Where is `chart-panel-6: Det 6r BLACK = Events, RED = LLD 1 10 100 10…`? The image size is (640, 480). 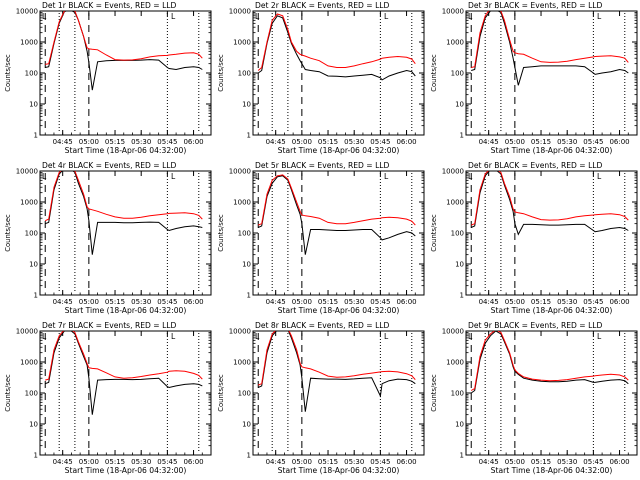
chart-panel-6: Det 6r BLACK = Events, RED = LLD 1 10 100 10… is located at coordinates (534, 238).